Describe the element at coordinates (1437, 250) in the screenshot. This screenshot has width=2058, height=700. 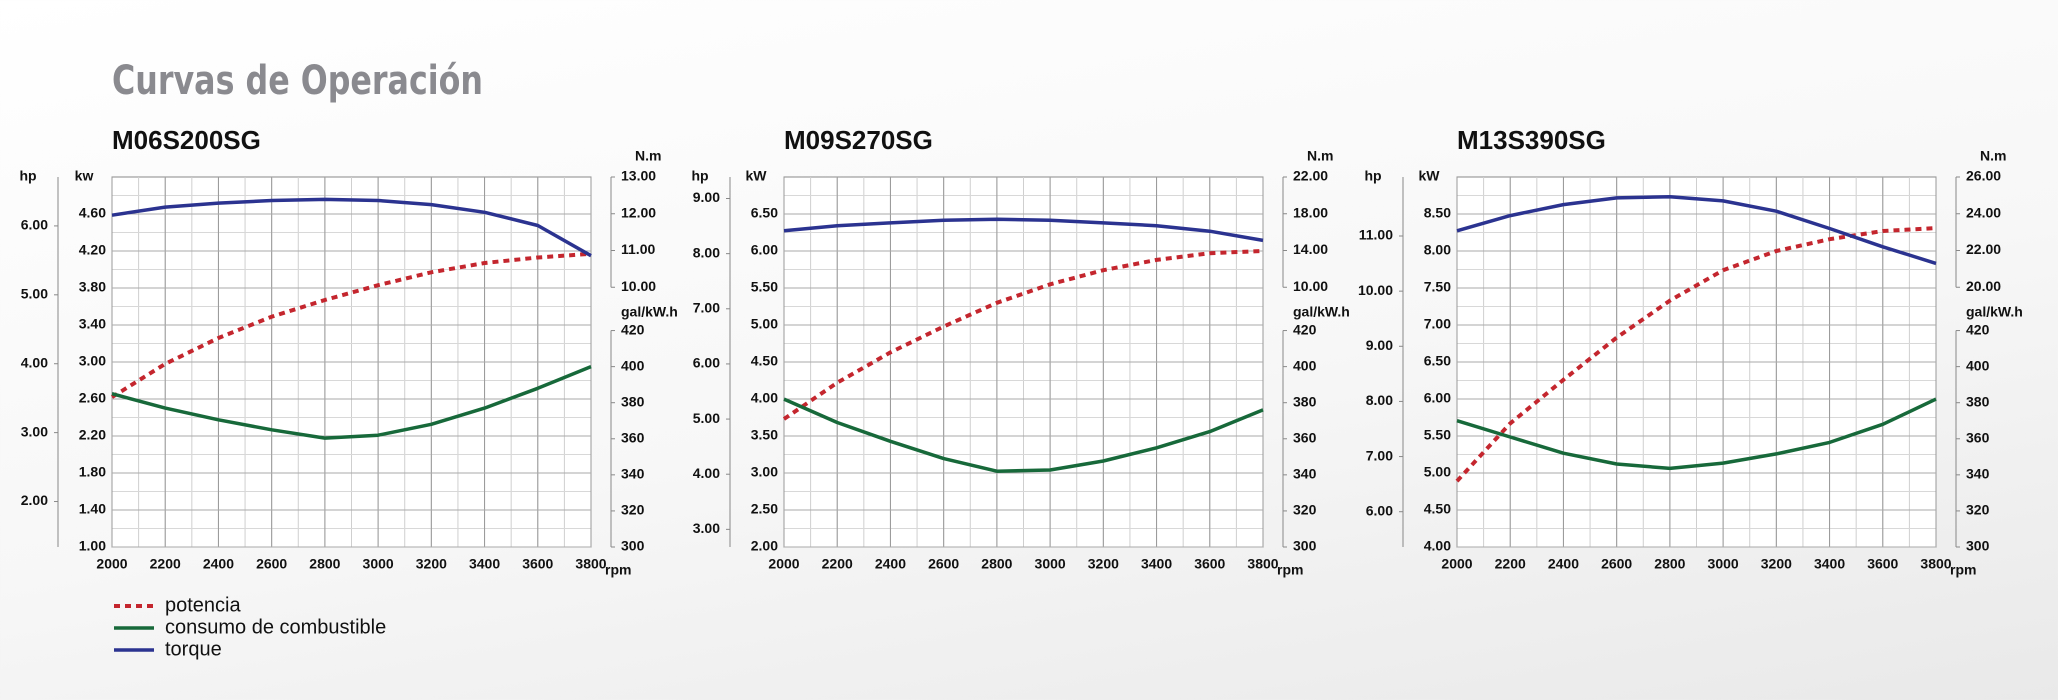
I see `kw-tick-label: 8.00` at that location.